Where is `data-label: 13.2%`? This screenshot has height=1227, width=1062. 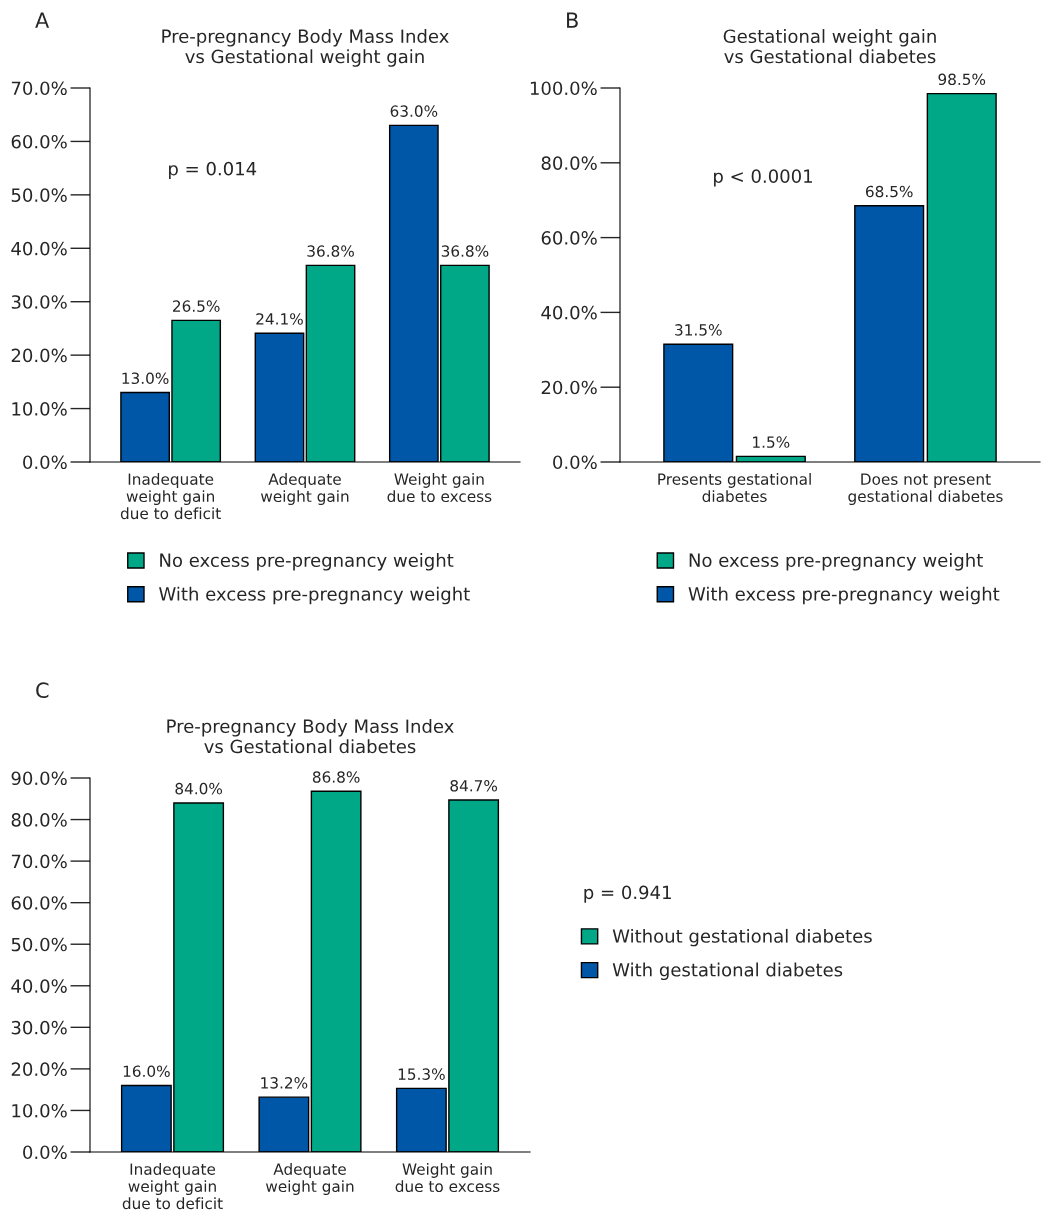
data-label: 13.2% is located at coordinates (284, 1083).